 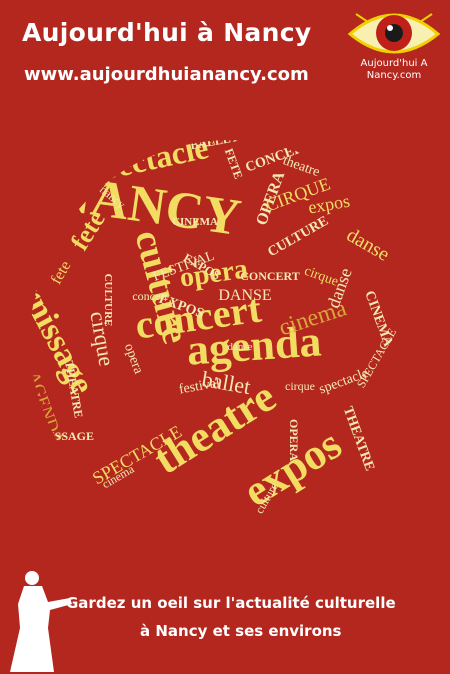 I want to click on logo-caption: Aujourd'hui A Nancy.com, so click(x=394, y=70).